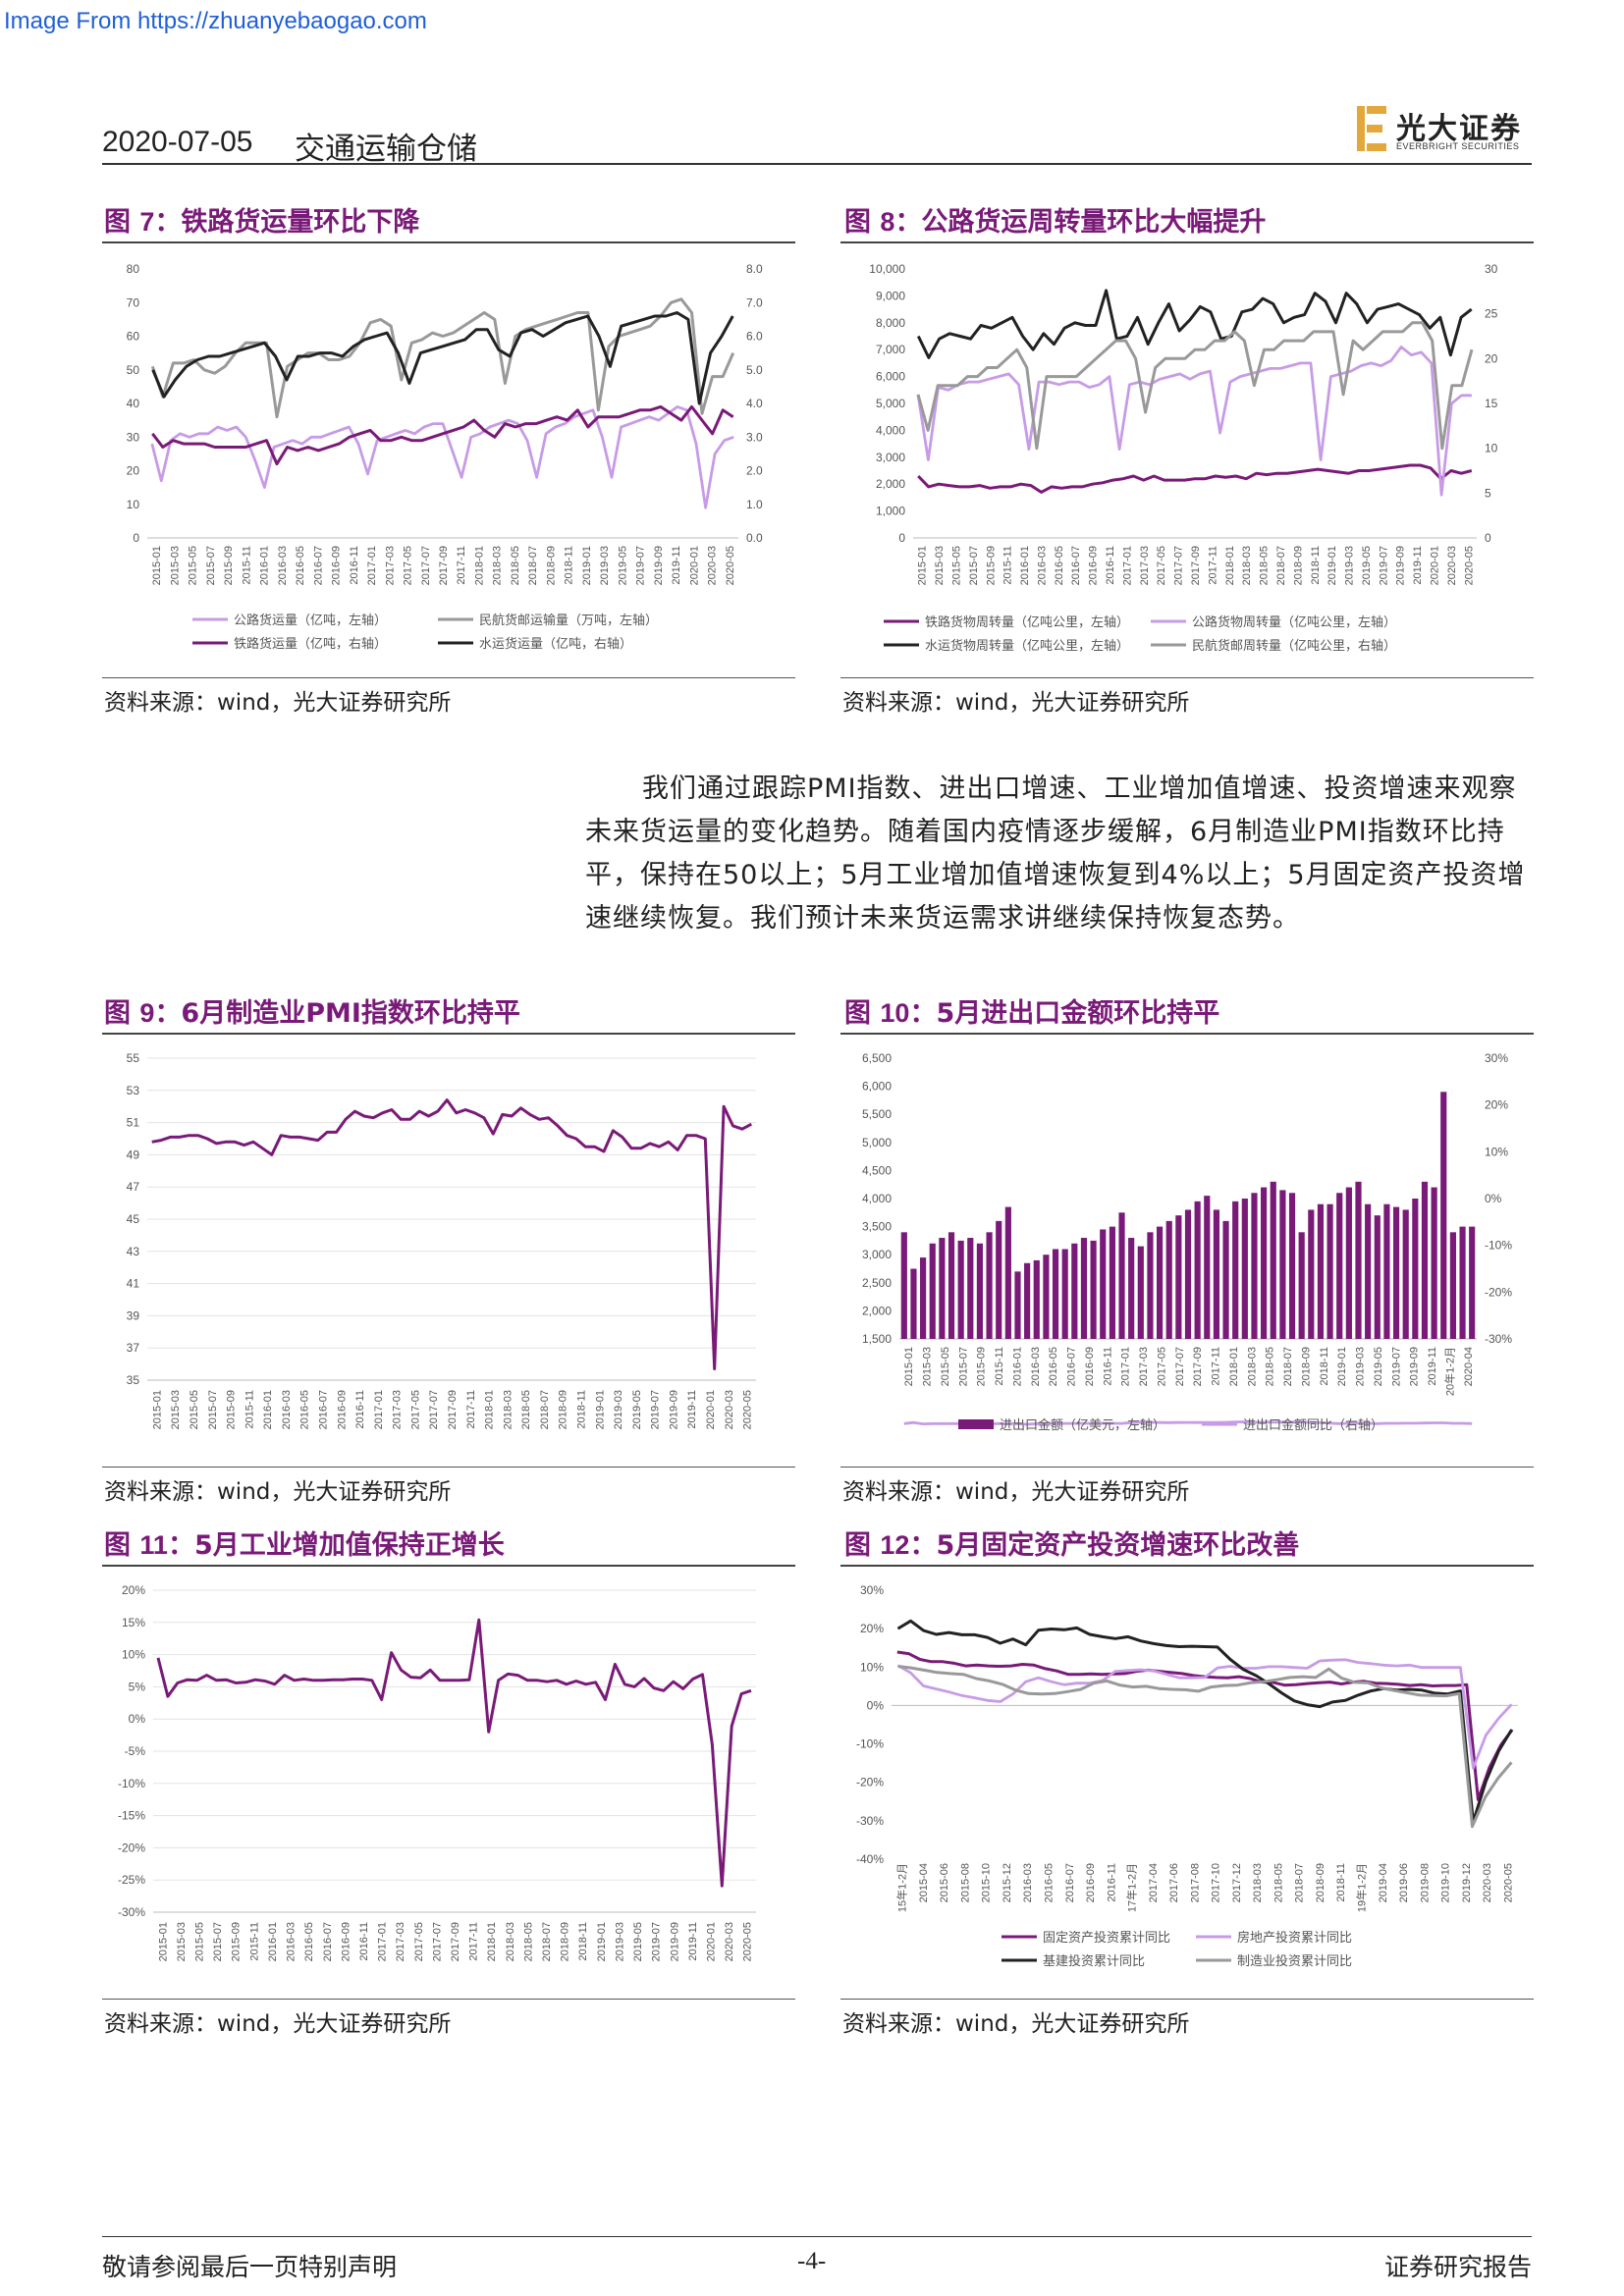  I want to click on x-tick-label: 2020-01, so click(1435, 565).